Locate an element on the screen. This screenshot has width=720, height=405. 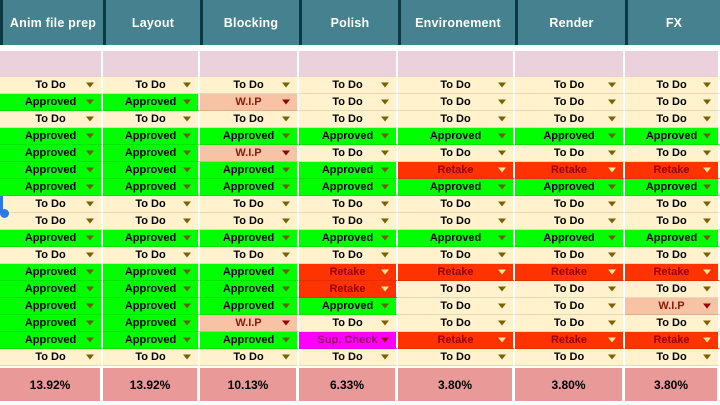
status-cell-fx: W.I.P is located at coordinates (672, 306).